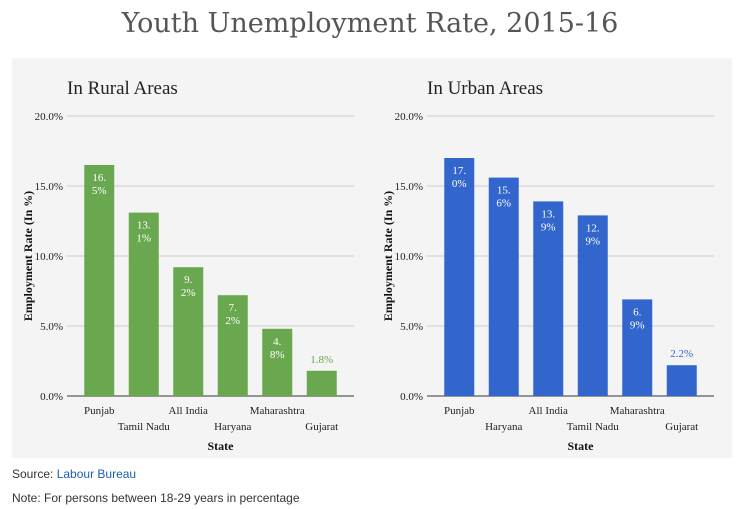 The image size is (740, 509). What do you see at coordinates (593, 228) in the screenshot?
I see `data-label: 12.` at bounding box center [593, 228].